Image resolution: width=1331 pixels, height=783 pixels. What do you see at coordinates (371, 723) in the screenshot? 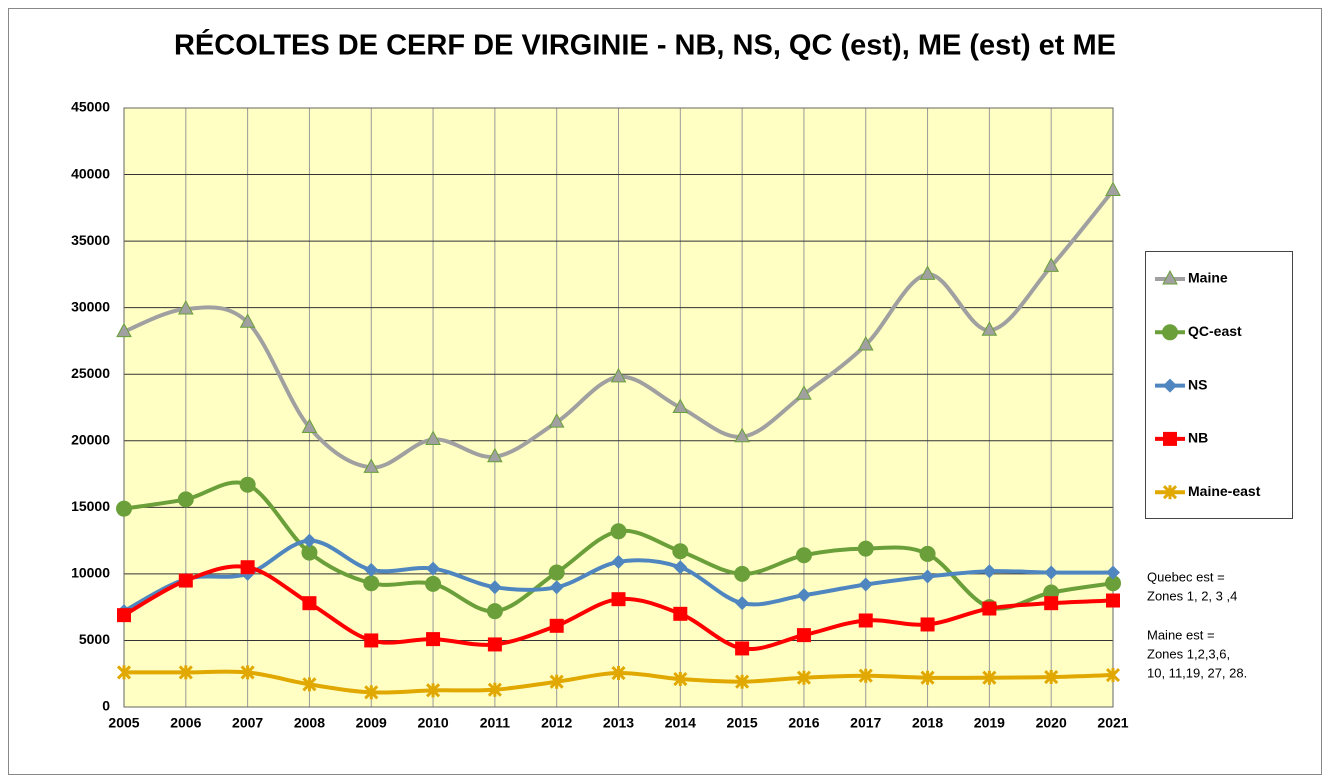
I see `x-tick-label: 2009` at bounding box center [371, 723].